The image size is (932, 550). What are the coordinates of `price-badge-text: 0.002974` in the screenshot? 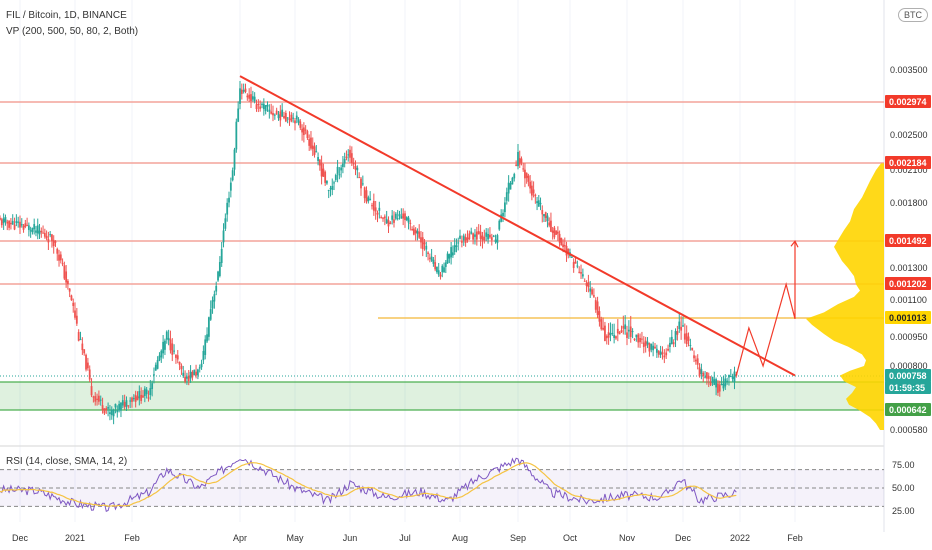 It's located at (908, 102).